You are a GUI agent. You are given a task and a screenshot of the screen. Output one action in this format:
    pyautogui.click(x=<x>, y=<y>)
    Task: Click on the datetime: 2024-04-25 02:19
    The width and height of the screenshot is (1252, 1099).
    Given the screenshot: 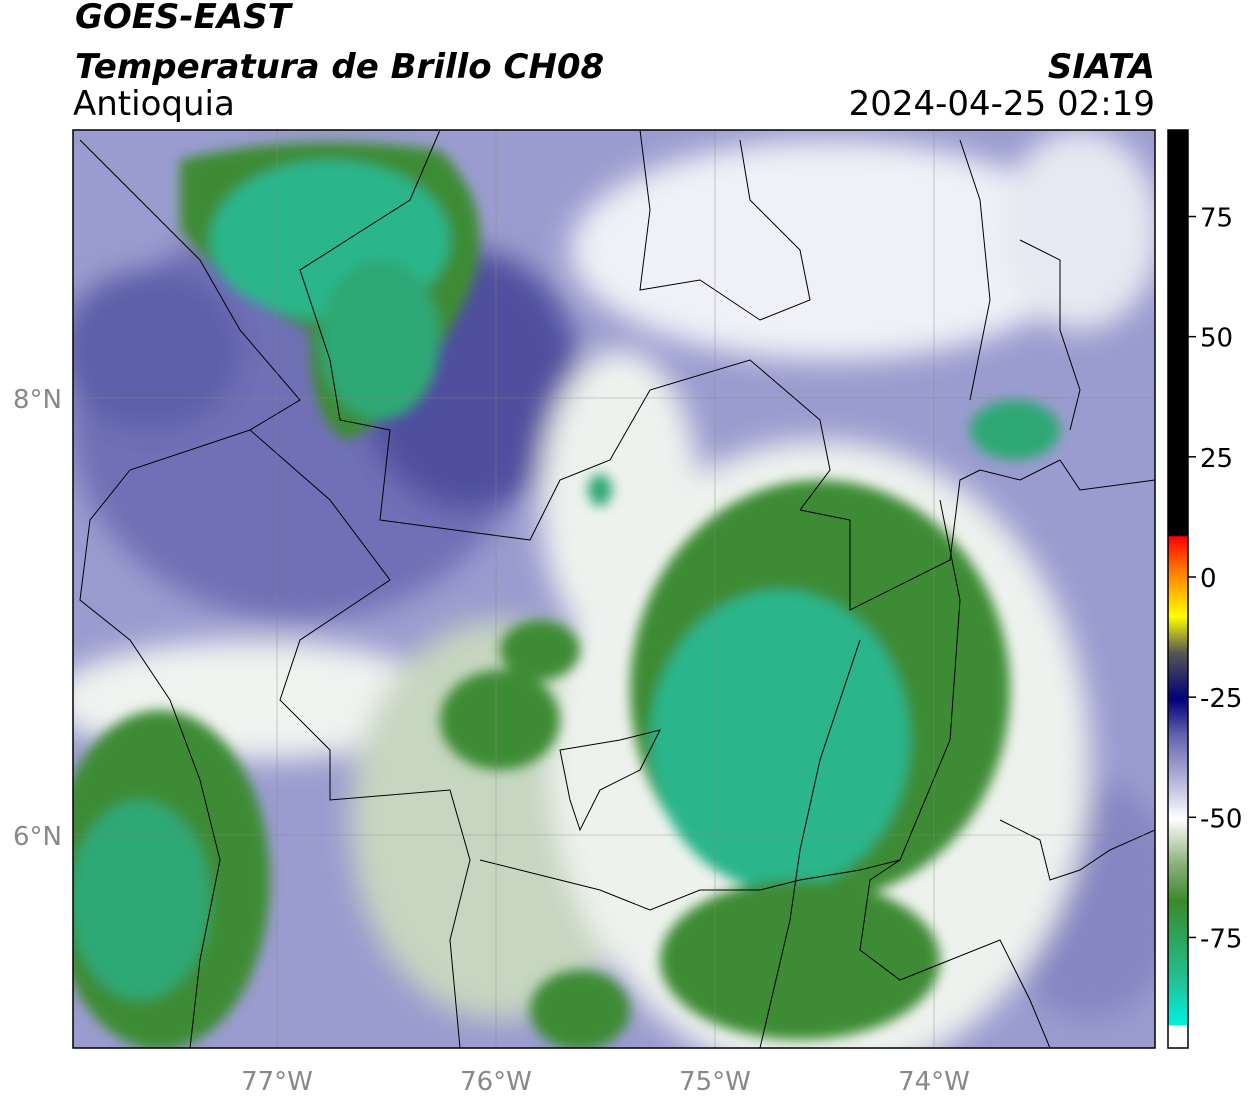 What is the action you would take?
    pyautogui.click(x=1002, y=104)
    